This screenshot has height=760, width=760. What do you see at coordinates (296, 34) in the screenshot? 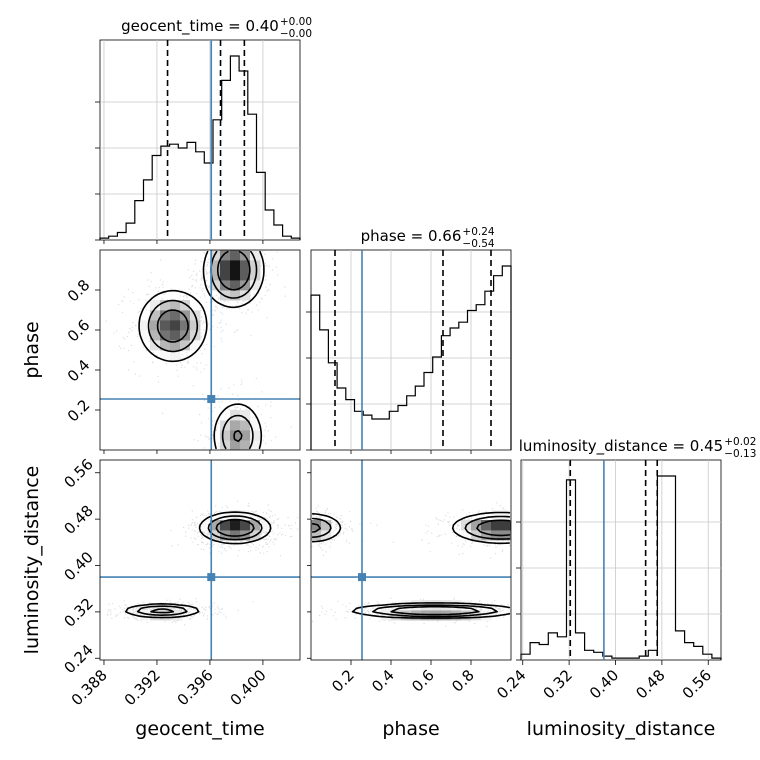
I see `title-lower-error: −0.00` at bounding box center [296, 34].